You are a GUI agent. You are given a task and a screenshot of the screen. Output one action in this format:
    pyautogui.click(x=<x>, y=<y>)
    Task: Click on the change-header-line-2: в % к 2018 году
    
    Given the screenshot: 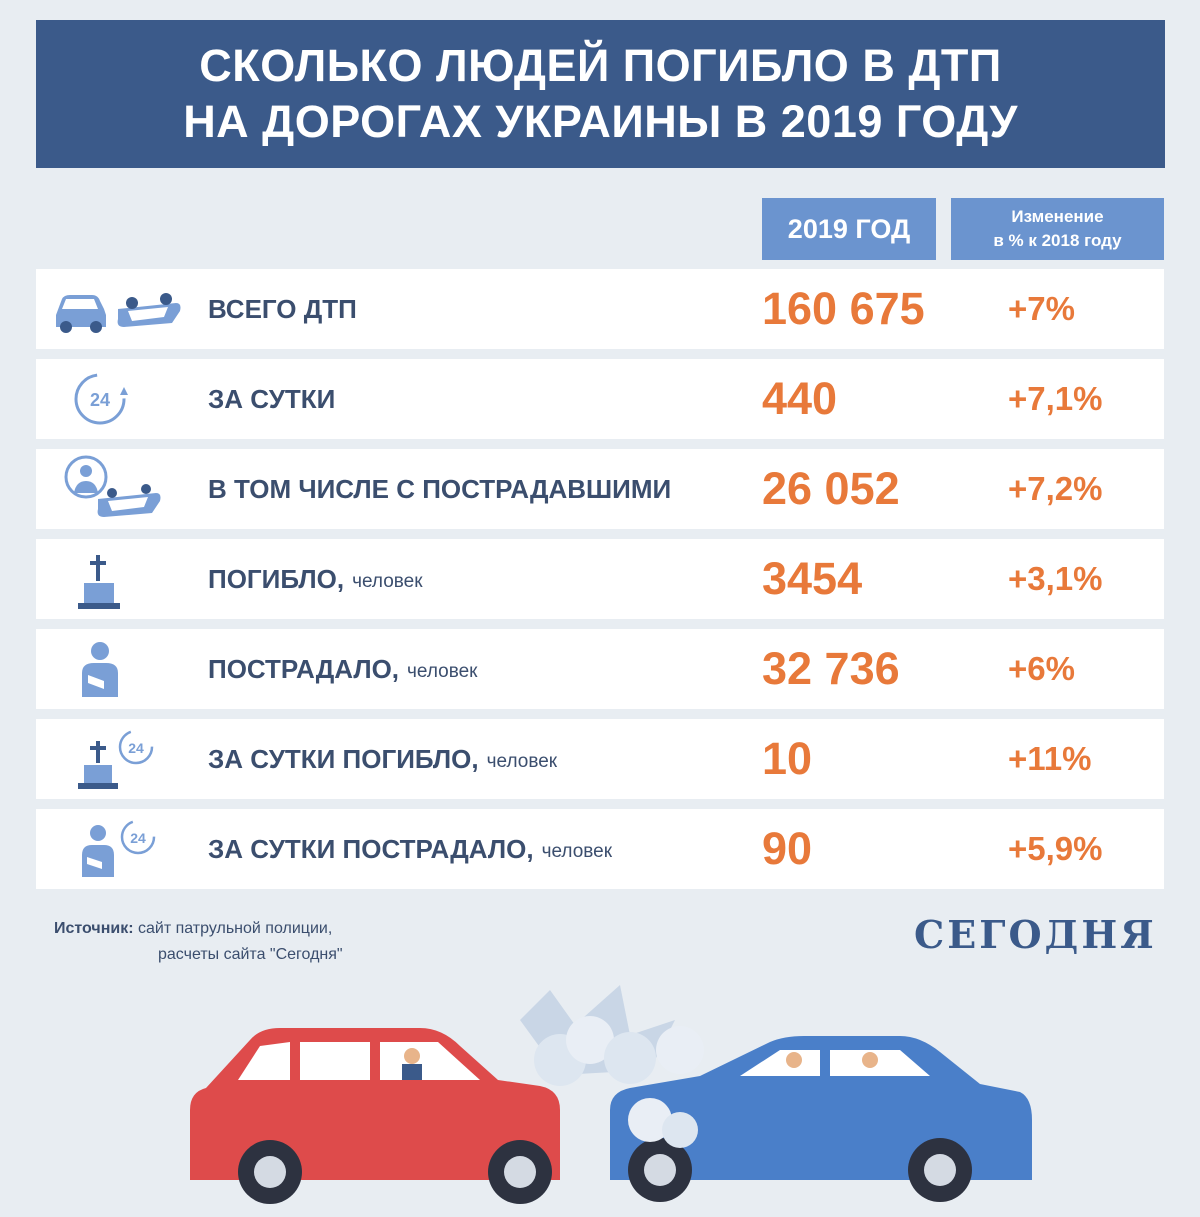 What is the action you would take?
    pyautogui.click(x=1057, y=240)
    